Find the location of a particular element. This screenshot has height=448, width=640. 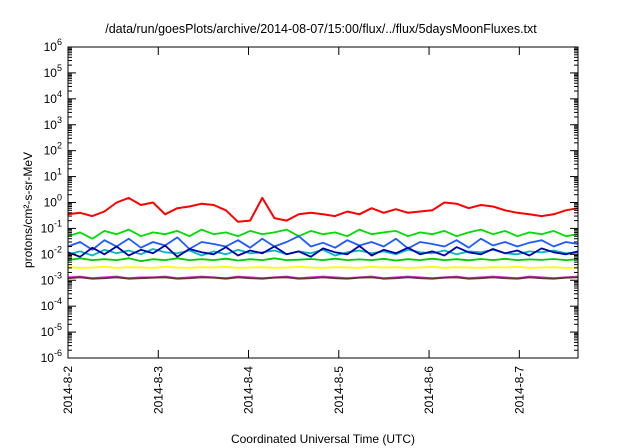

y-tick-label: 10⁻³ is located at coordinates (51, 278).